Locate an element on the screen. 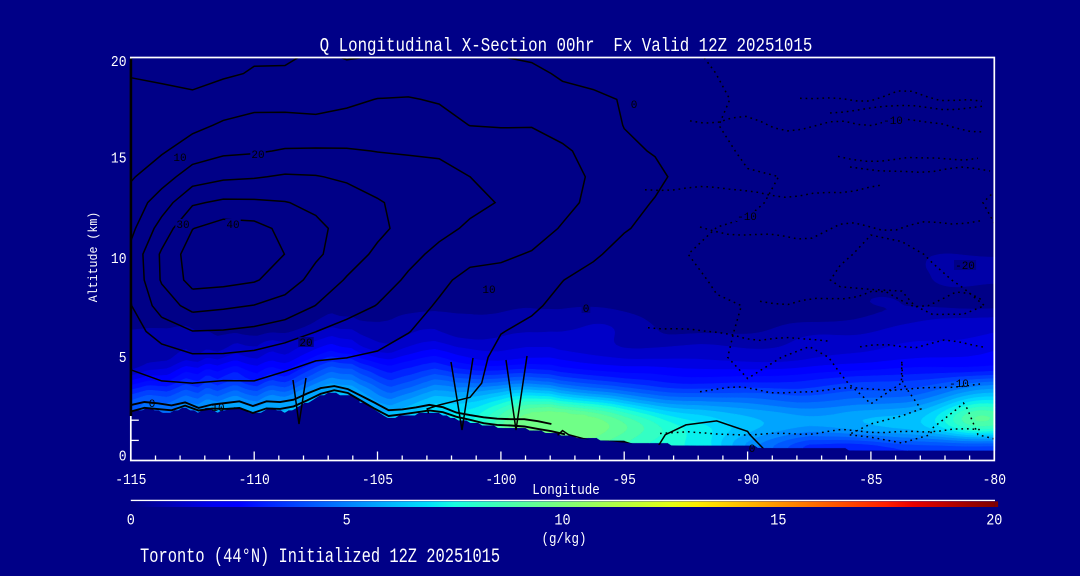 The image size is (1080, 576). svg-text: -85 is located at coordinates (870, 480).